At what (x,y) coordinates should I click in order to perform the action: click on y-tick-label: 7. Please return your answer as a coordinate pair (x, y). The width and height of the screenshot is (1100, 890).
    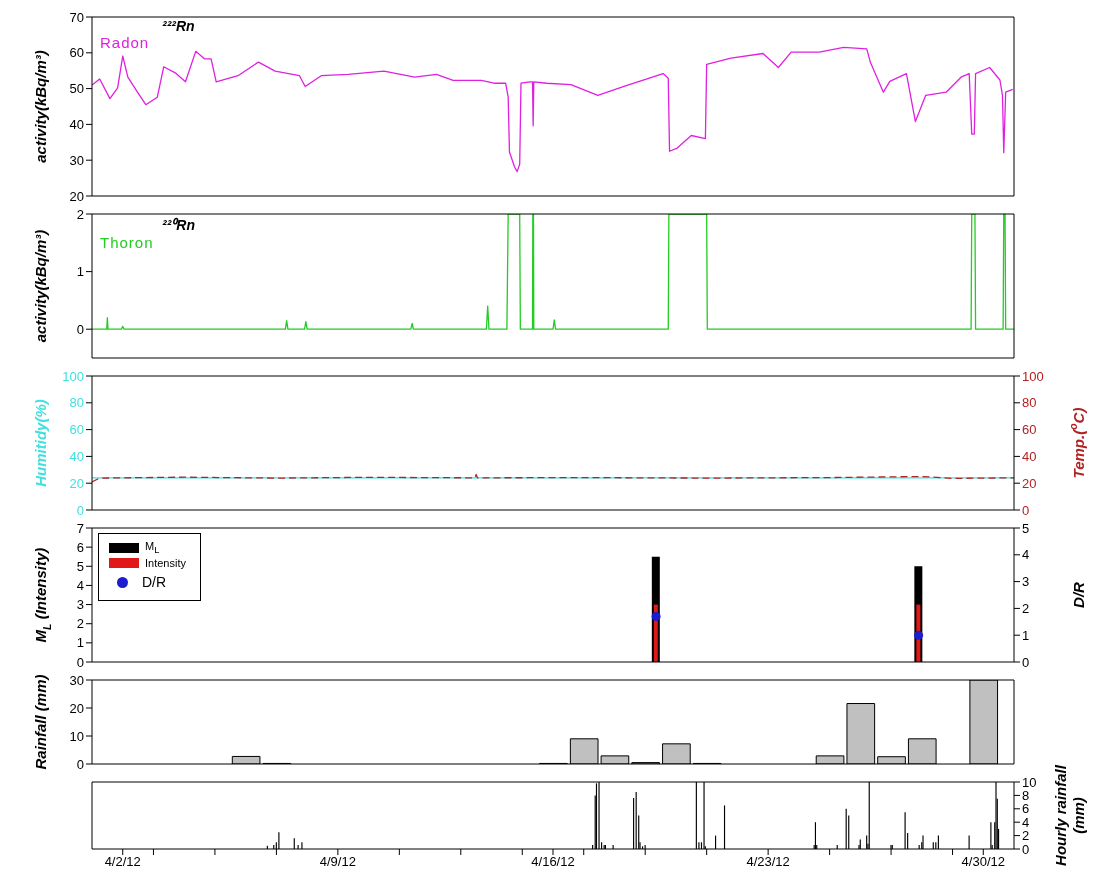
    Looking at the image, I should click on (80, 528).